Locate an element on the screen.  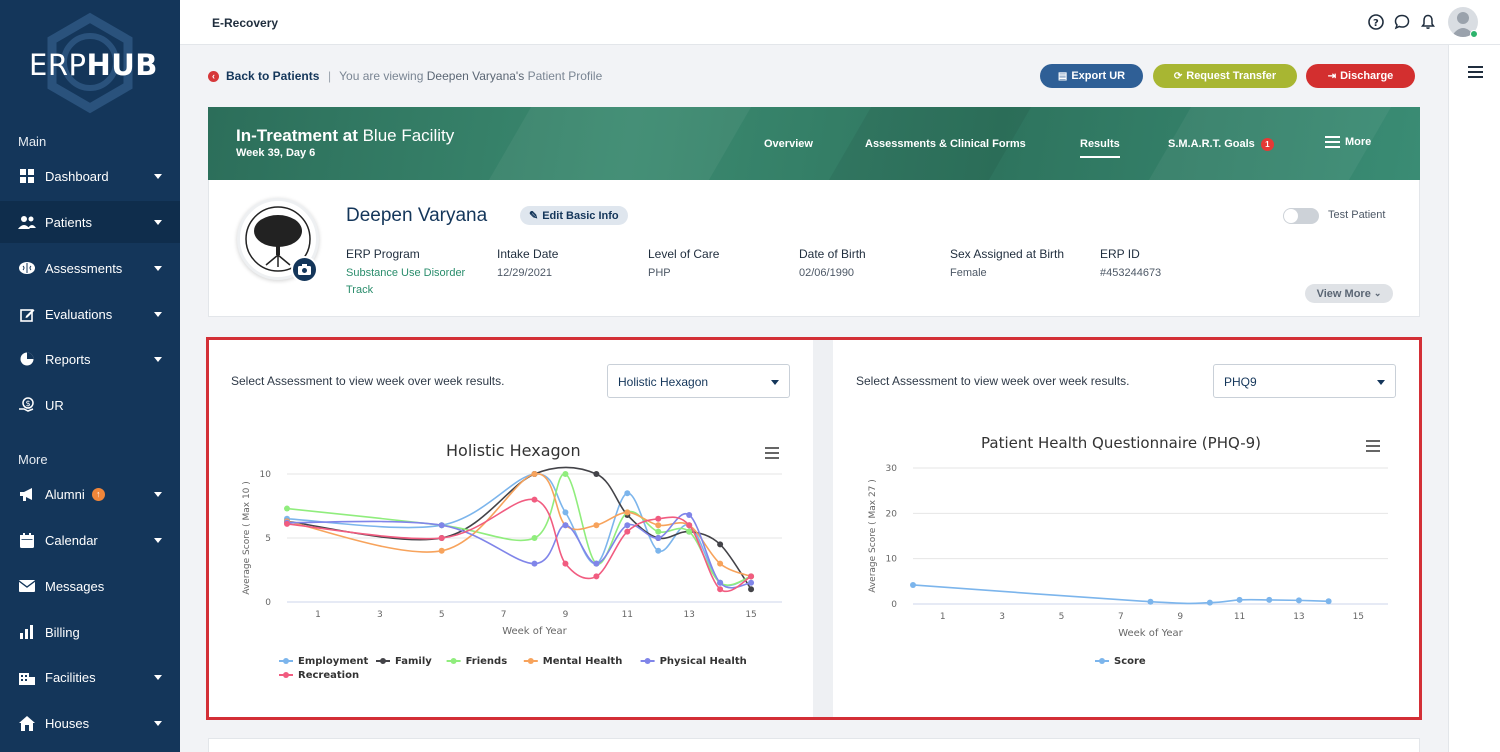
sidebar-item-reports: Reports is located at coordinates (90, 359).